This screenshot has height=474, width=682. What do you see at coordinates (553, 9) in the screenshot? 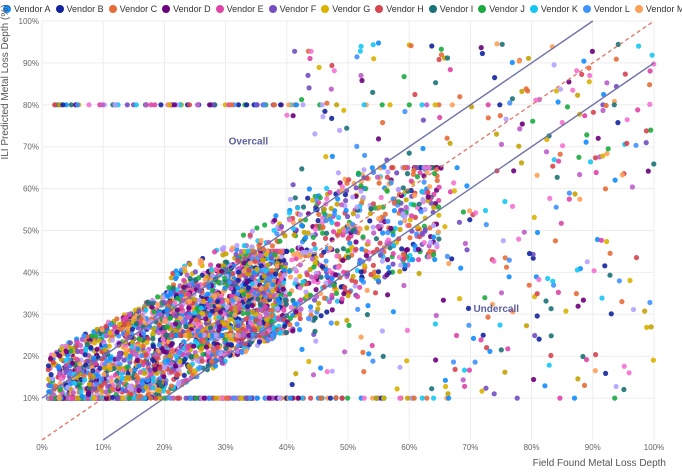
I see `legend-item: Vendor K` at bounding box center [553, 9].